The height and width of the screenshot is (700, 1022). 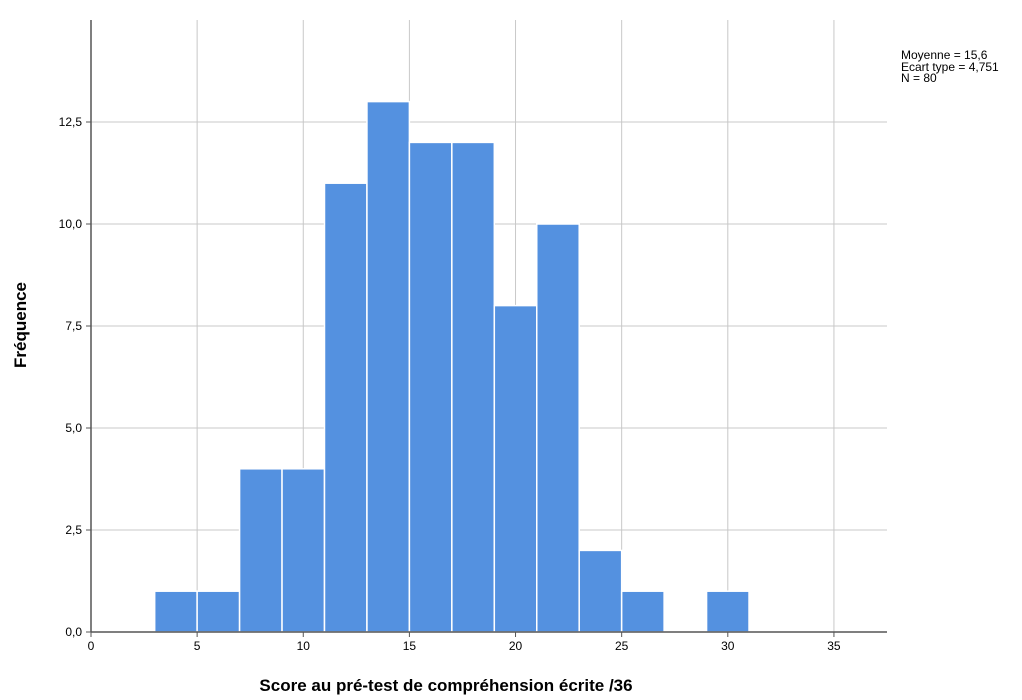 I want to click on statistics-box: Moyenne = 15,6 Ecart type = 4,751 N = 80, so click(x=950, y=66).